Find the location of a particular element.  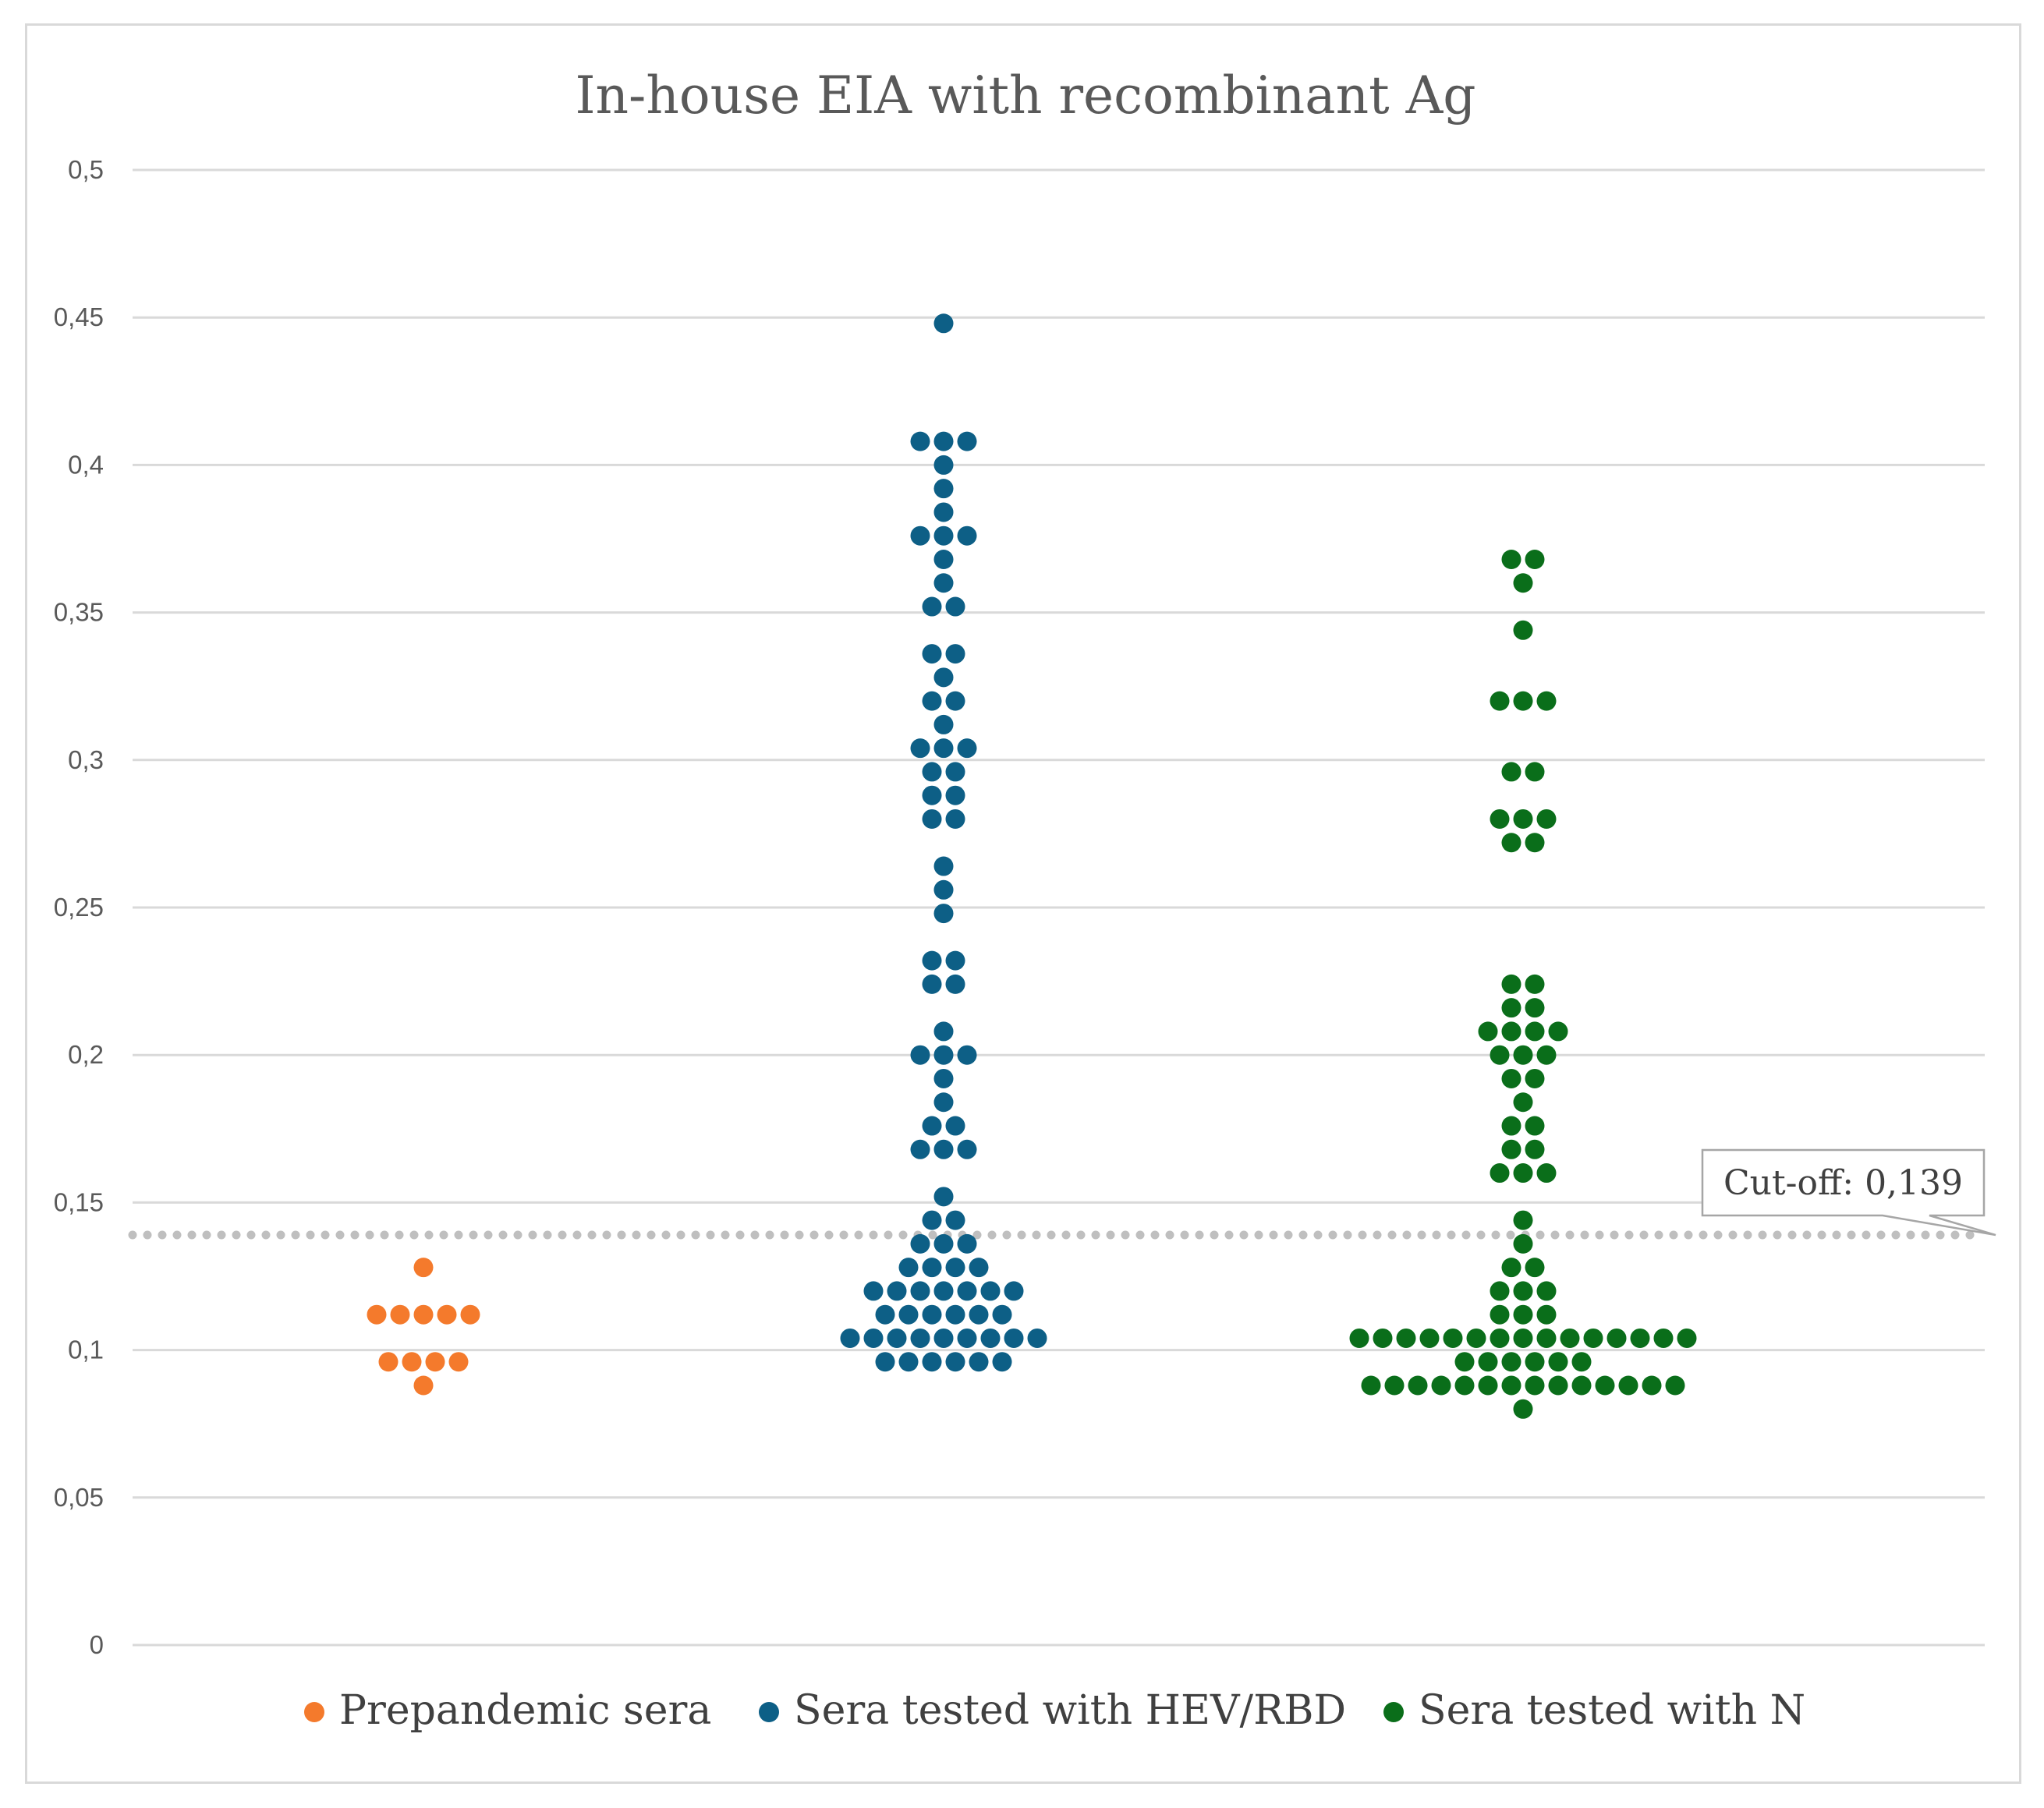

chart-title: In-house EIA with recombinant Ag is located at coordinates (1025, 95).